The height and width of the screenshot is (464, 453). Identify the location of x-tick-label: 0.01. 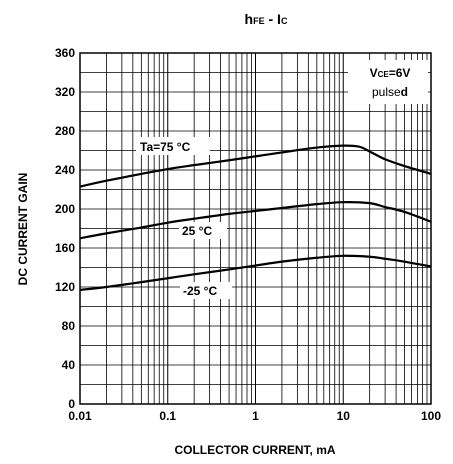
(80, 416).